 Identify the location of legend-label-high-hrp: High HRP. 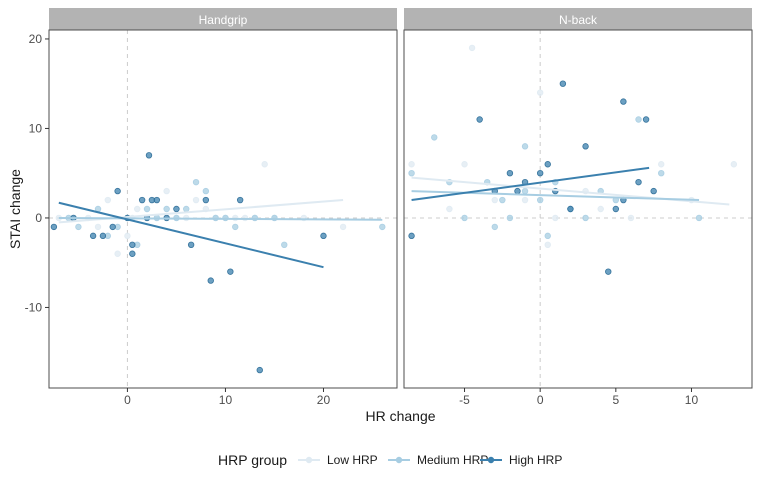
(535, 460).